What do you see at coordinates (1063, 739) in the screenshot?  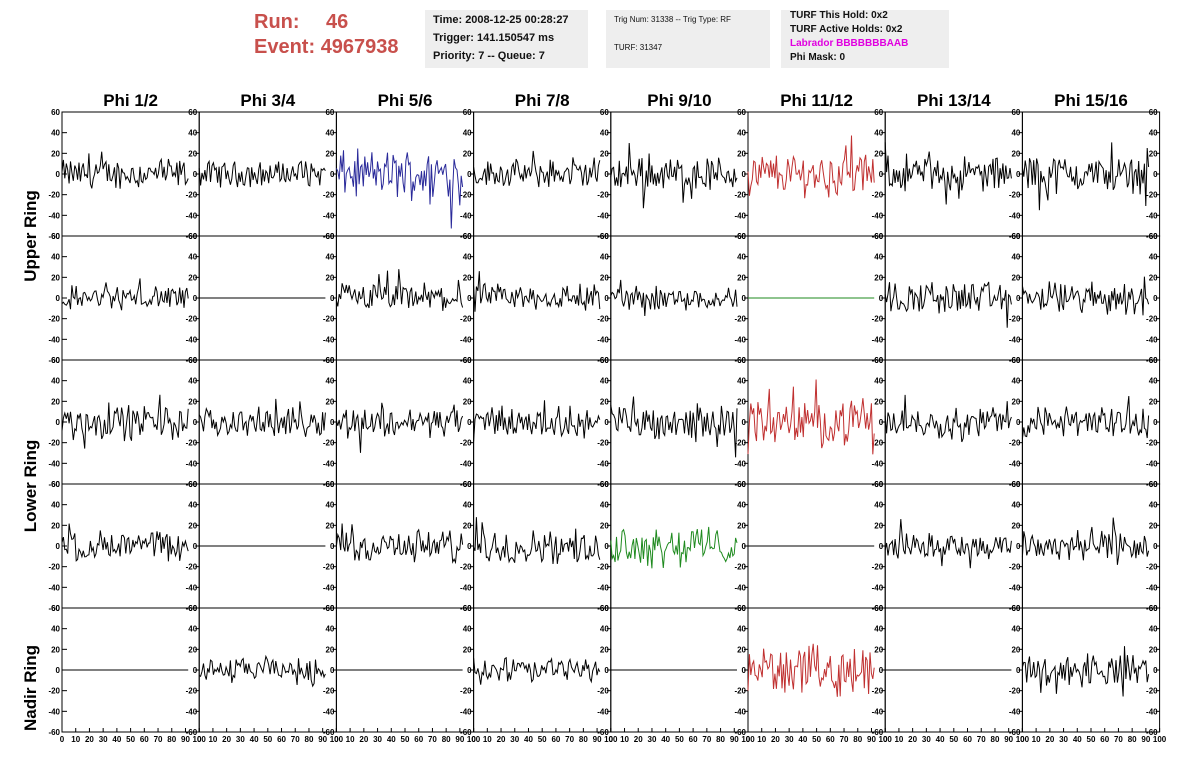 I see `x-tick-label: 30` at bounding box center [1063, 739].